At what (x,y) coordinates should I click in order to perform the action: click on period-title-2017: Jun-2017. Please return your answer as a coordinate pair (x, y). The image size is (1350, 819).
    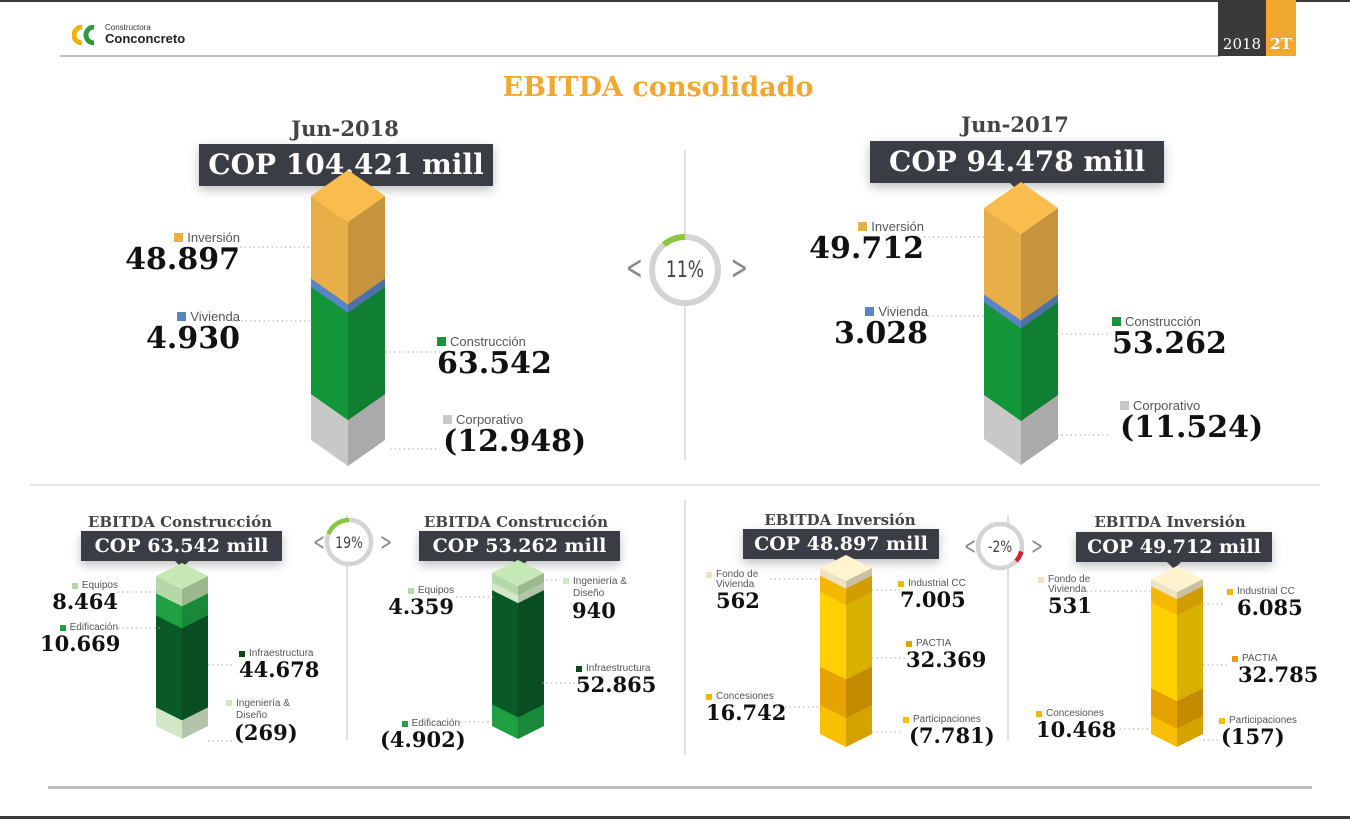
    Looking at the image, I should click on (1015, 124).